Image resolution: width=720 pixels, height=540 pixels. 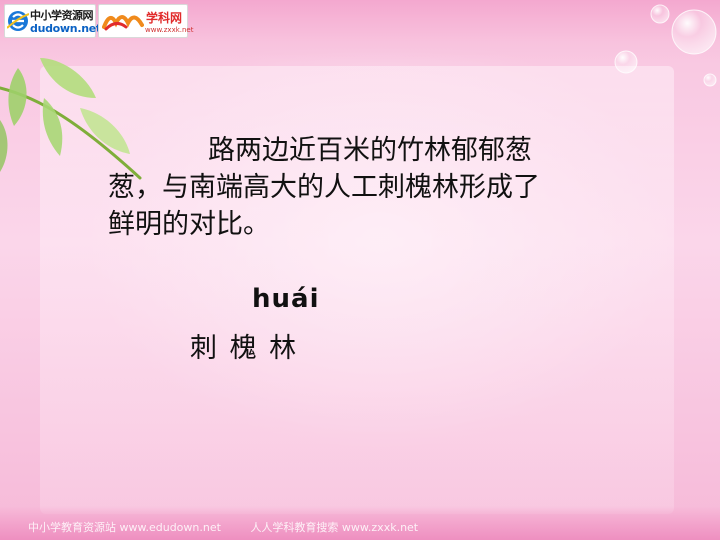 I want to click on bubbles-decoration-icon, so click(x=665, y=45).